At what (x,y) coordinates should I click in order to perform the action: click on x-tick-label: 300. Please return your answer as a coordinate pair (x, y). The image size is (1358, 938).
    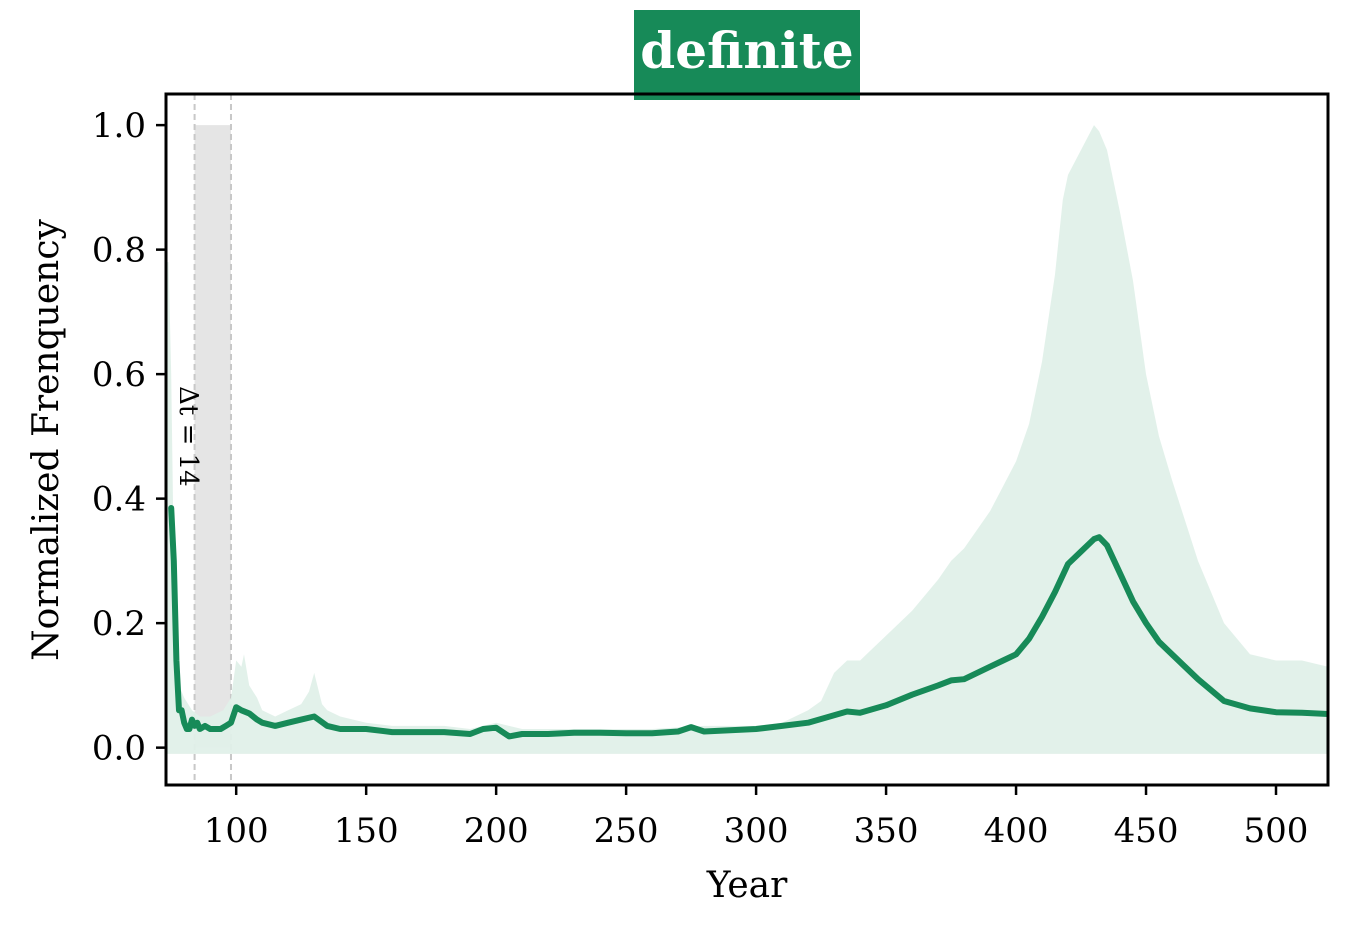
    Looking at the image, I should click on (756, 831).